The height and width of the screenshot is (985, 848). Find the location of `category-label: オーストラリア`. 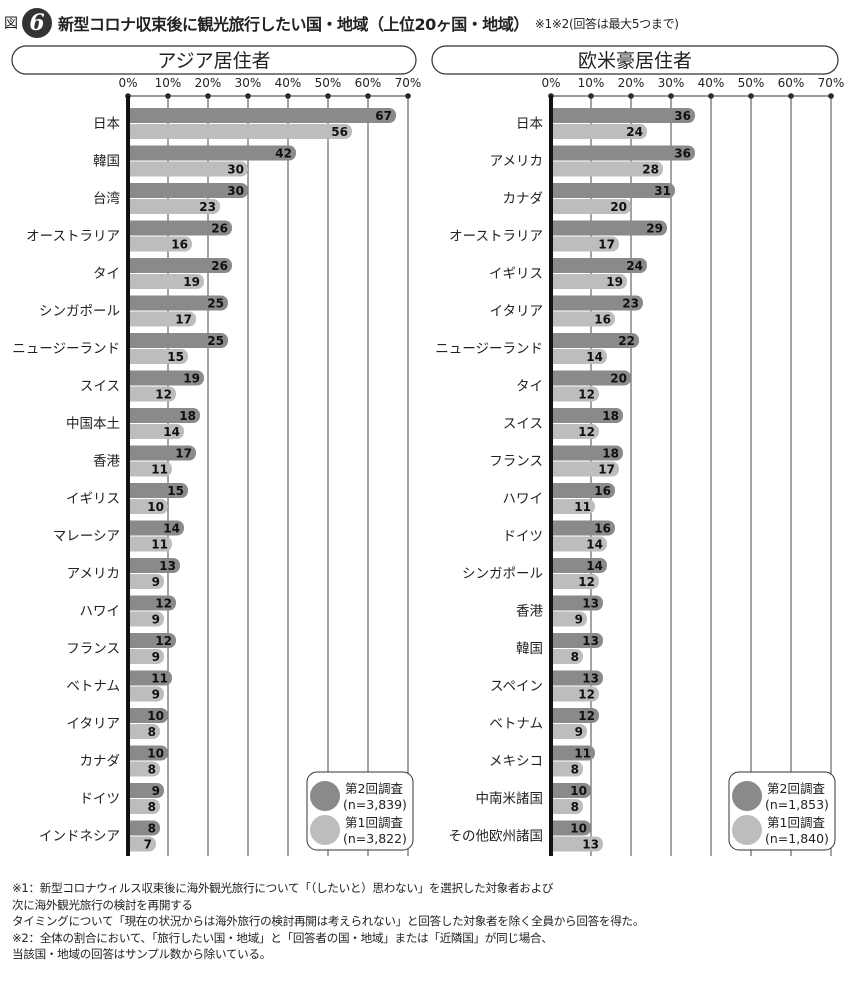

category-label: オーストラリア is located at coordinates (73, 237).